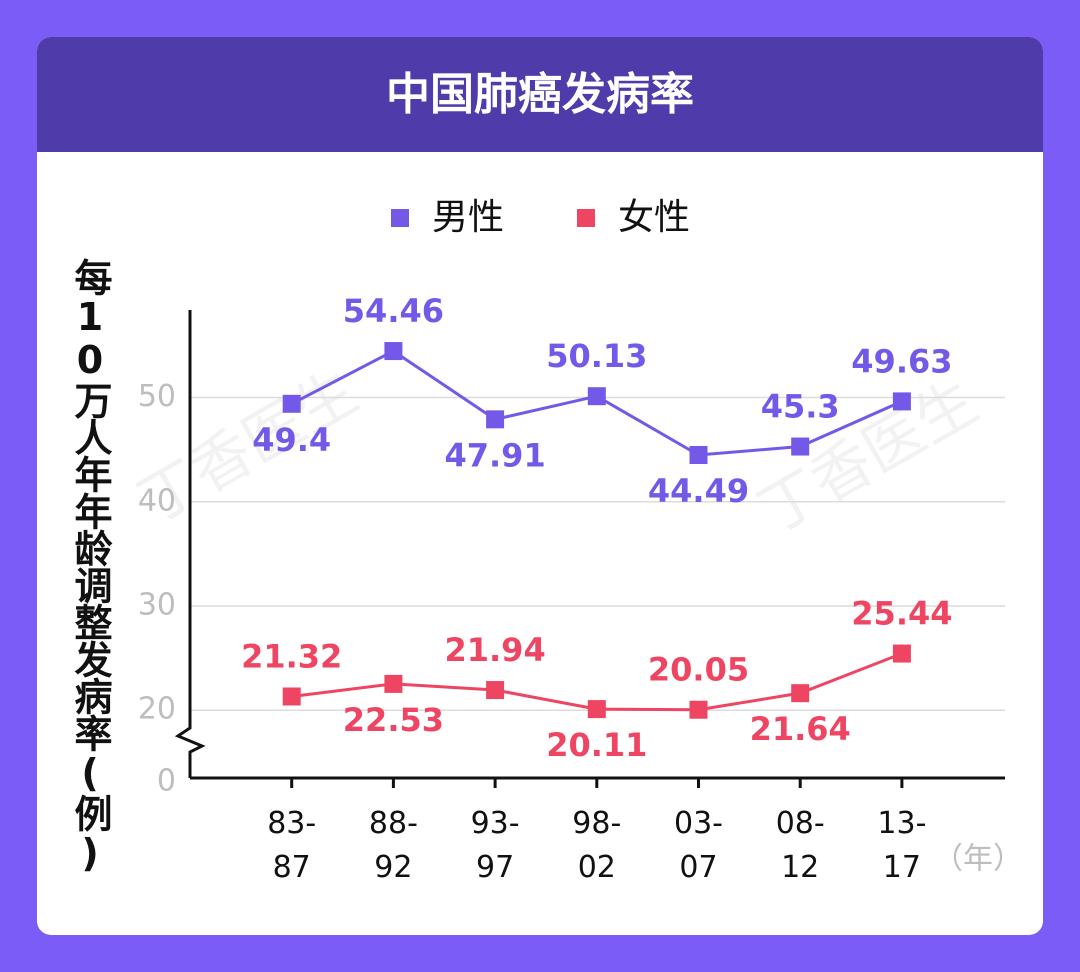  I want to click on data-label: 25.44, so click(901, 614).